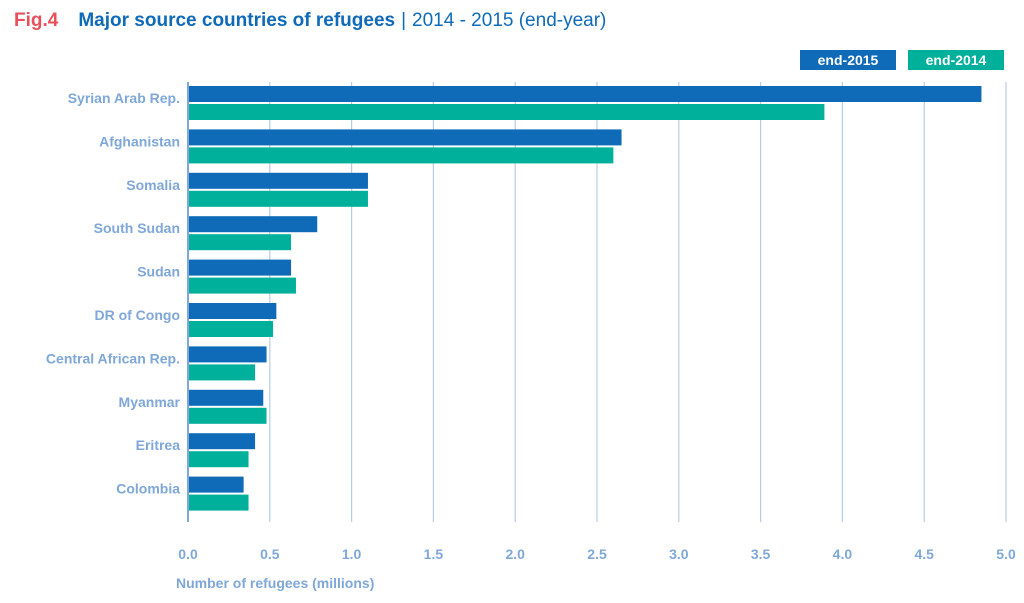 The height and width of the screenshot is (603, 1024). Describe the element at coordinates (216, 484) in the screenshot. I see `bar-end-2015-colombia` at that location.